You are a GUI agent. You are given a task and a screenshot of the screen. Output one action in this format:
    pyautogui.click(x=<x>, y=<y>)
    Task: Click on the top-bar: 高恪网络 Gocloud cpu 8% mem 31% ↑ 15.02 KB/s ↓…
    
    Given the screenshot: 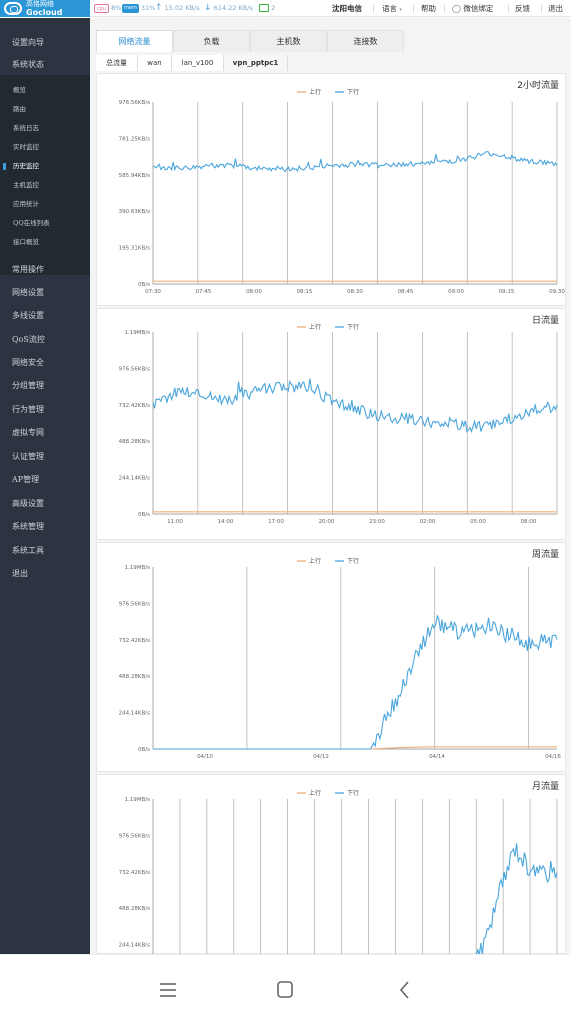 What is the action you would take?
    pyautogui.click(x=285, y=8)
    